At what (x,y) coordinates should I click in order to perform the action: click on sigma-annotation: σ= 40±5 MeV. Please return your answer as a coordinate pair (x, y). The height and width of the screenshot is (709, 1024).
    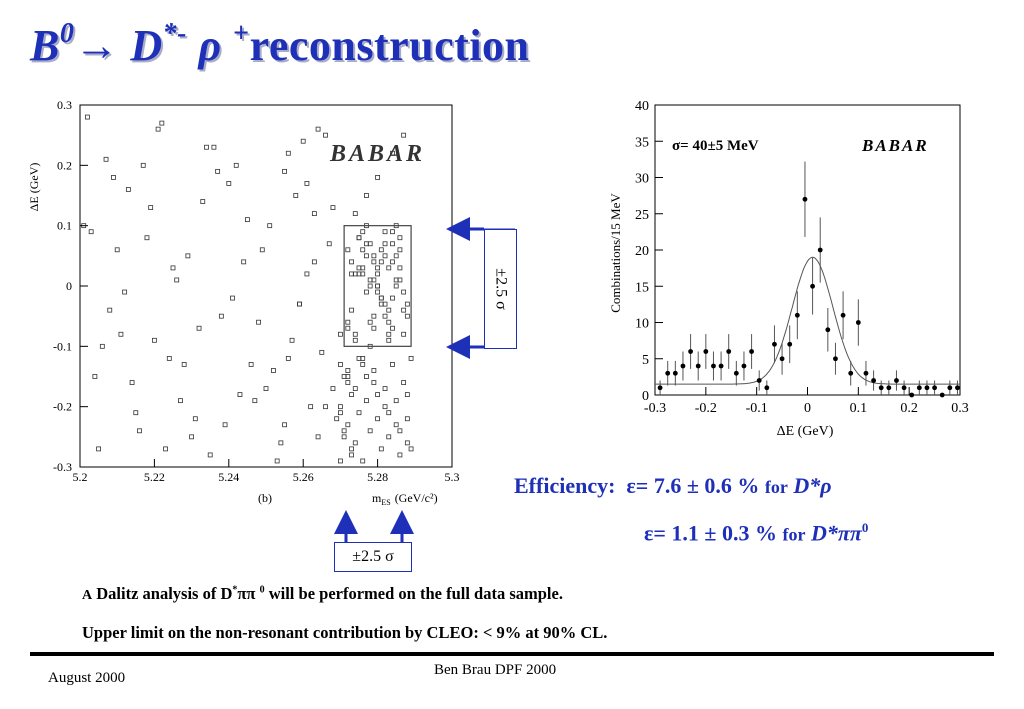
    Looking at the image, I should click on (715, 146).